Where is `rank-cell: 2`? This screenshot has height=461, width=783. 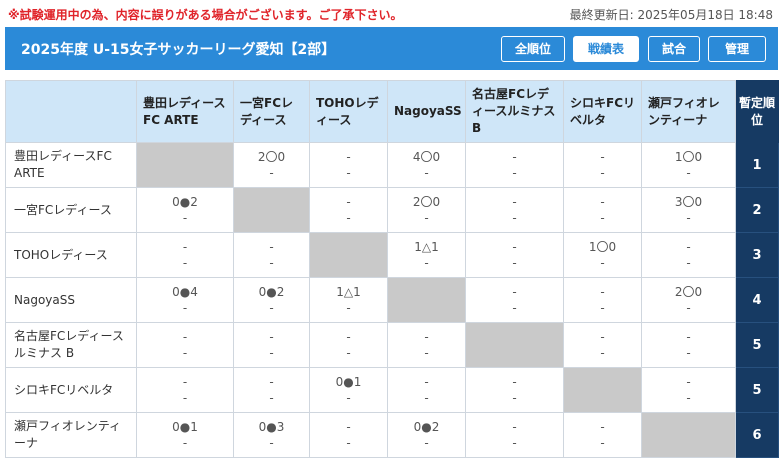
rank-cell: 2 is located at coordinates (757, 210).